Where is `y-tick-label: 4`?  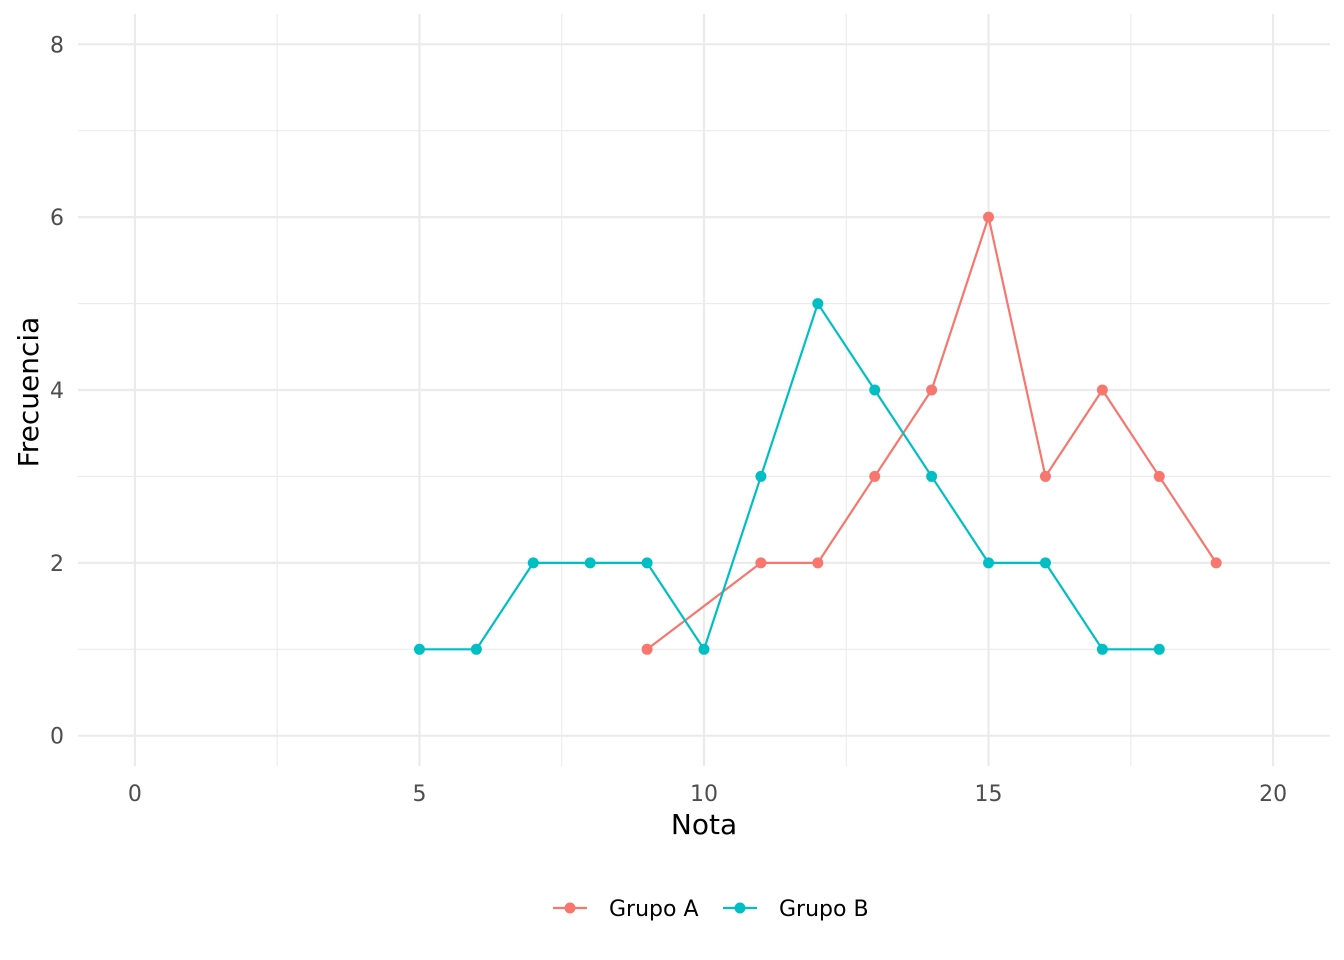
y-tick-label: 4 is located at coordinates (57, 391).